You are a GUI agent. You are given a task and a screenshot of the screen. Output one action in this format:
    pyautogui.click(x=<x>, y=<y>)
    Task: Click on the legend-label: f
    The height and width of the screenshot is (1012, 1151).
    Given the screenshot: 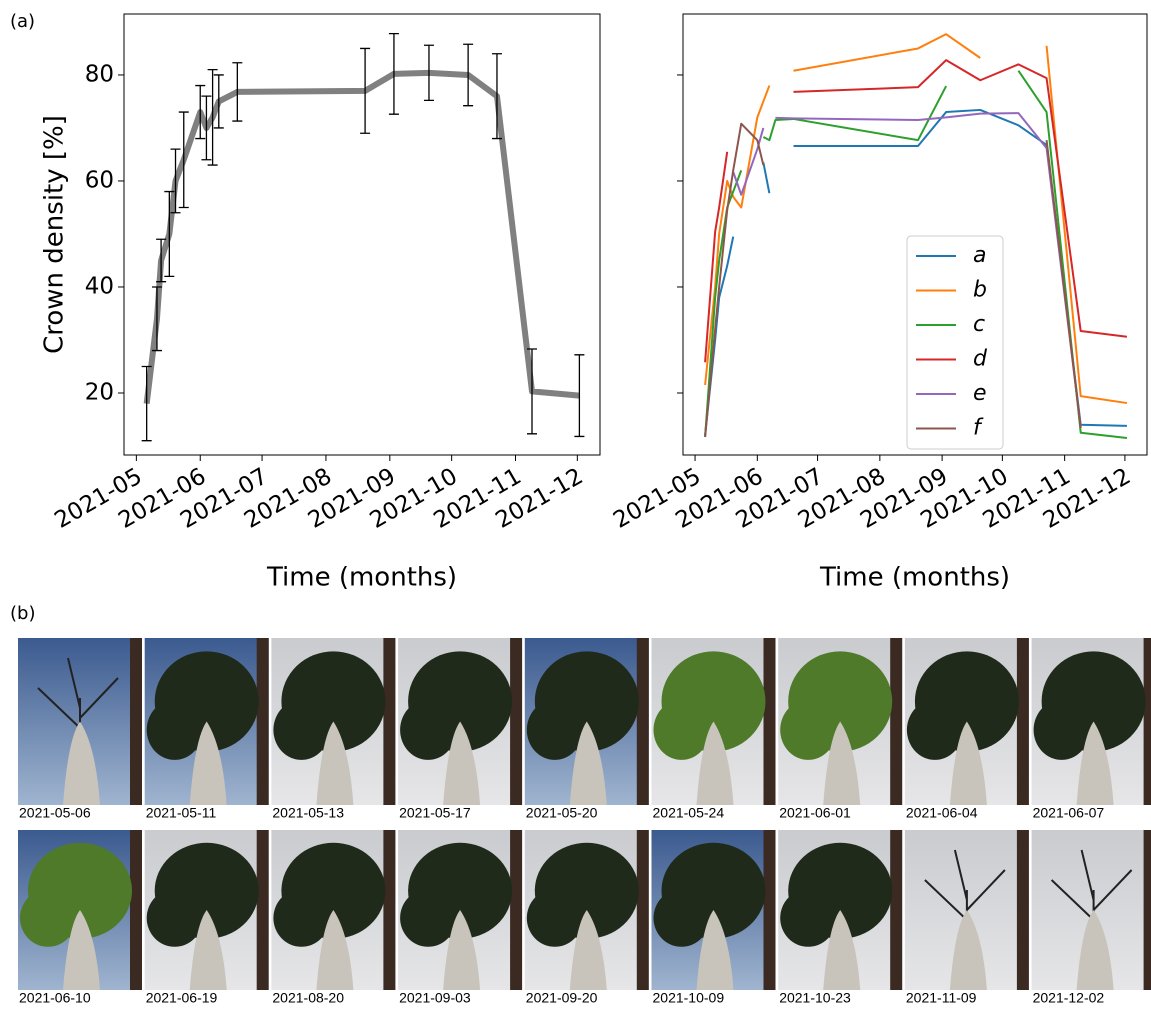 What is the action you would take?
    pyautogui.click(x=978, y=428)
    